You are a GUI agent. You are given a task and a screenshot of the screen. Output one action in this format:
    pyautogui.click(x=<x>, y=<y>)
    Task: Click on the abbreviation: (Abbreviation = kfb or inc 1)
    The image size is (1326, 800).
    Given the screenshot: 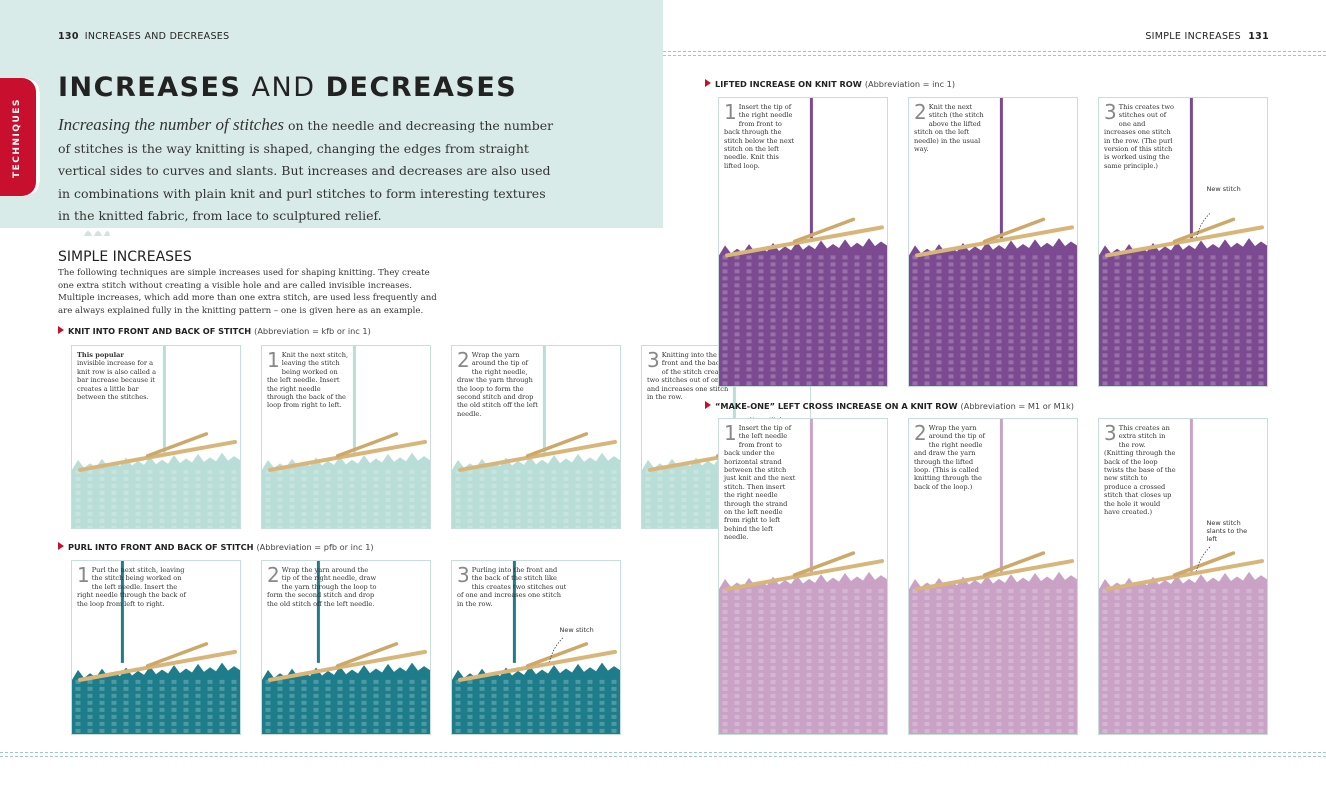 What is the action you would take?
    pyautogui.click(x=312, y=331)
    